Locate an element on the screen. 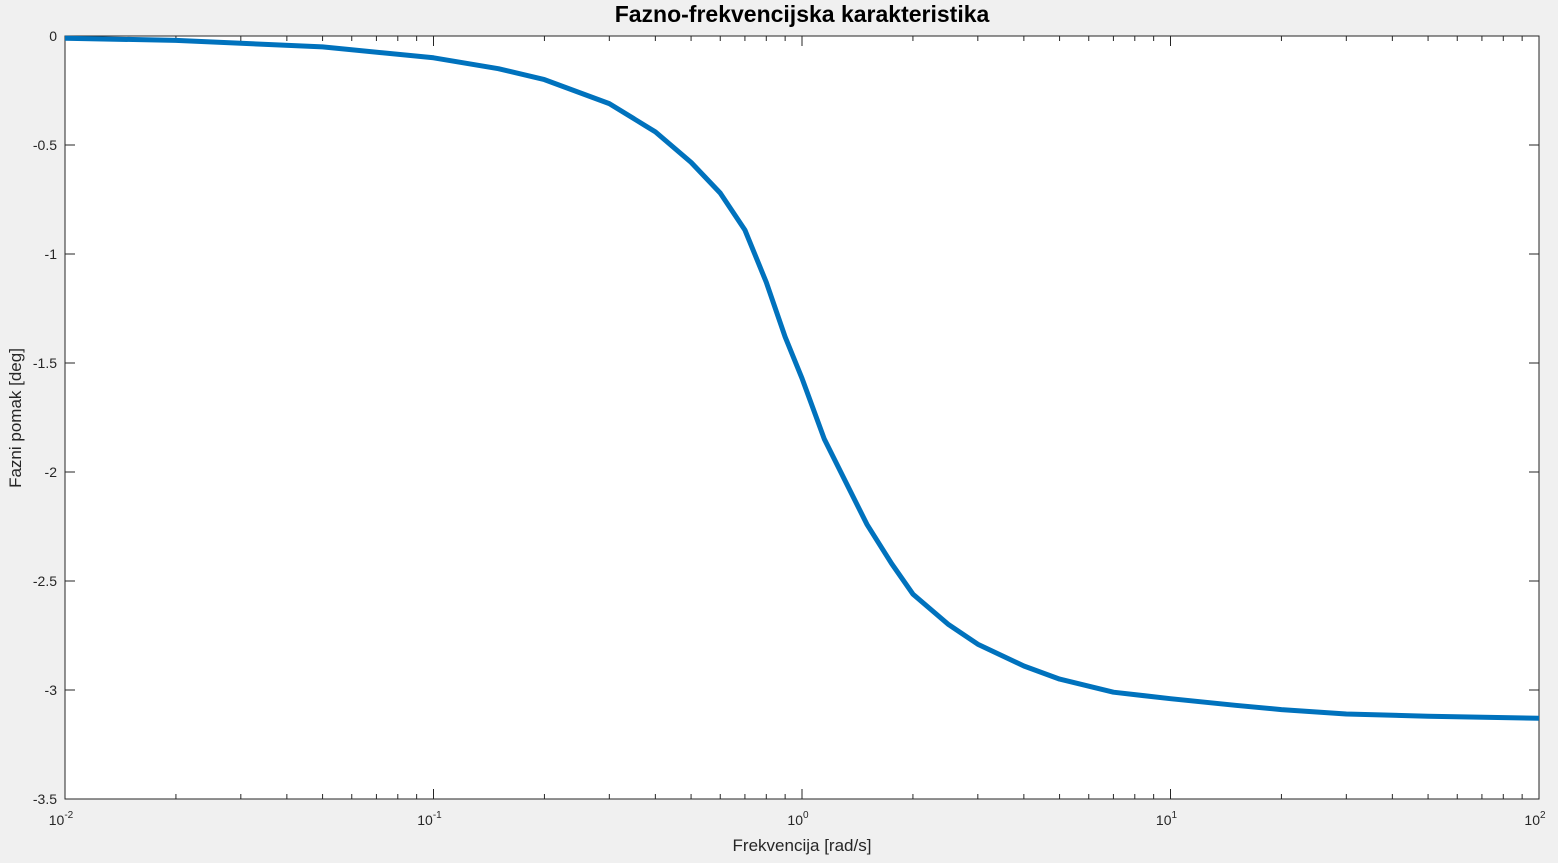 Image resolution: width=1558 pixels, height=863 pixels. y-tick-label: -2 is located at coordinates (51, 472).